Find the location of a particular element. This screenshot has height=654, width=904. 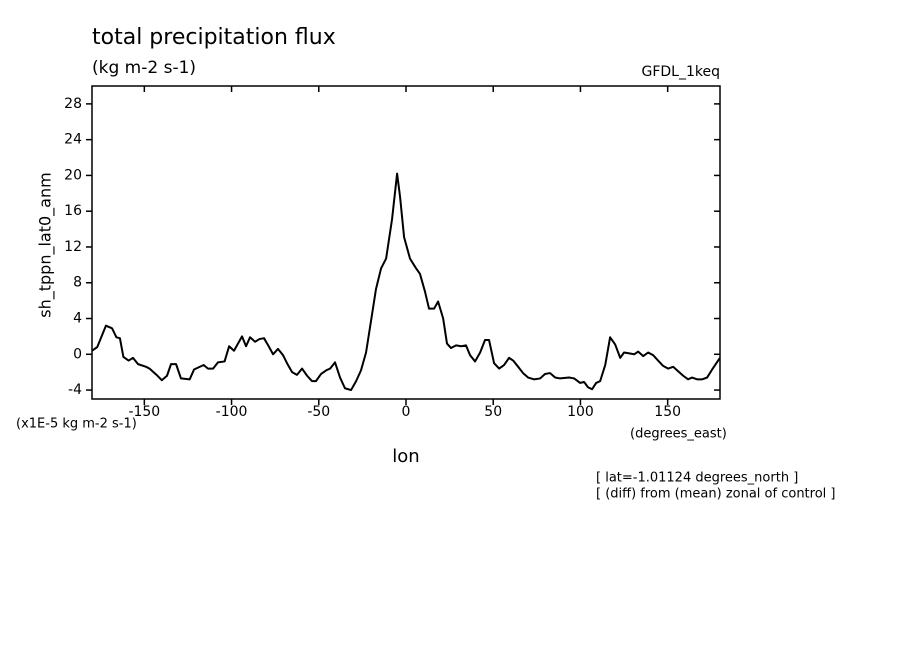

x-tick-label: -100 is located at coordinates (232, 412).